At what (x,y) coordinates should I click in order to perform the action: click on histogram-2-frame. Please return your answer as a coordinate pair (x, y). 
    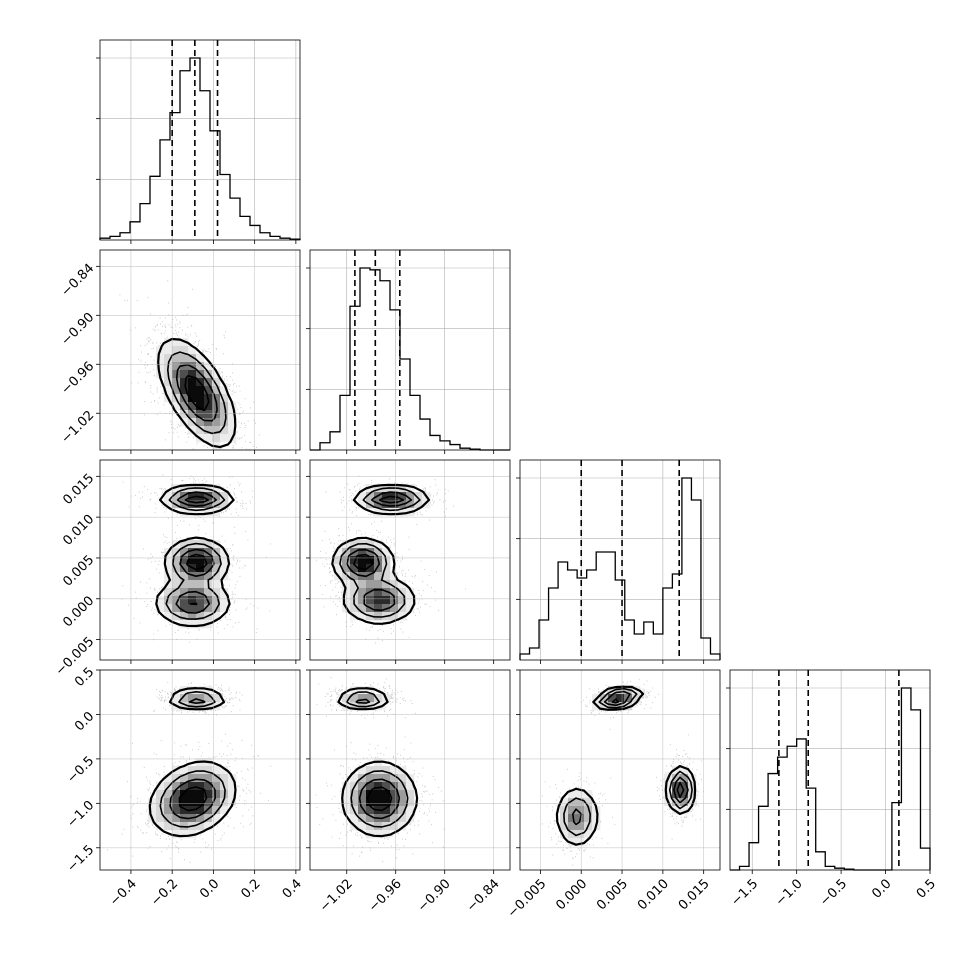
    Looking at the image, I should click on (620, 560).